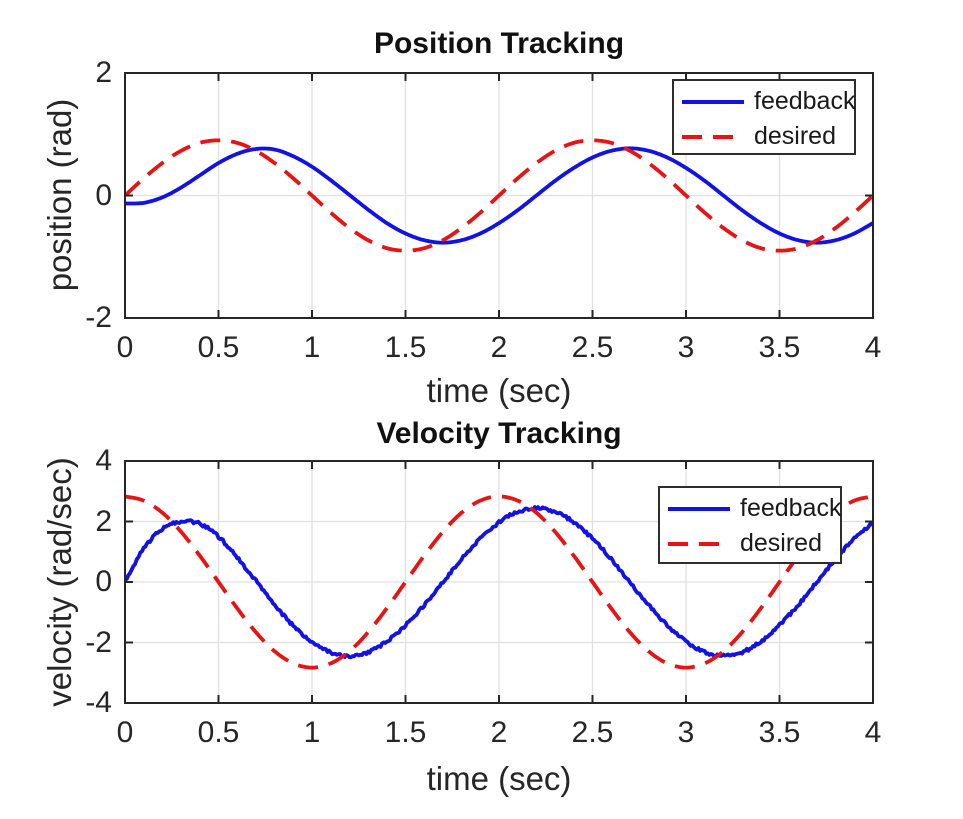 Image resolution: width=963 pixels, height=819 pixels. I want to click on series-curve-desired, so click(499, 195).